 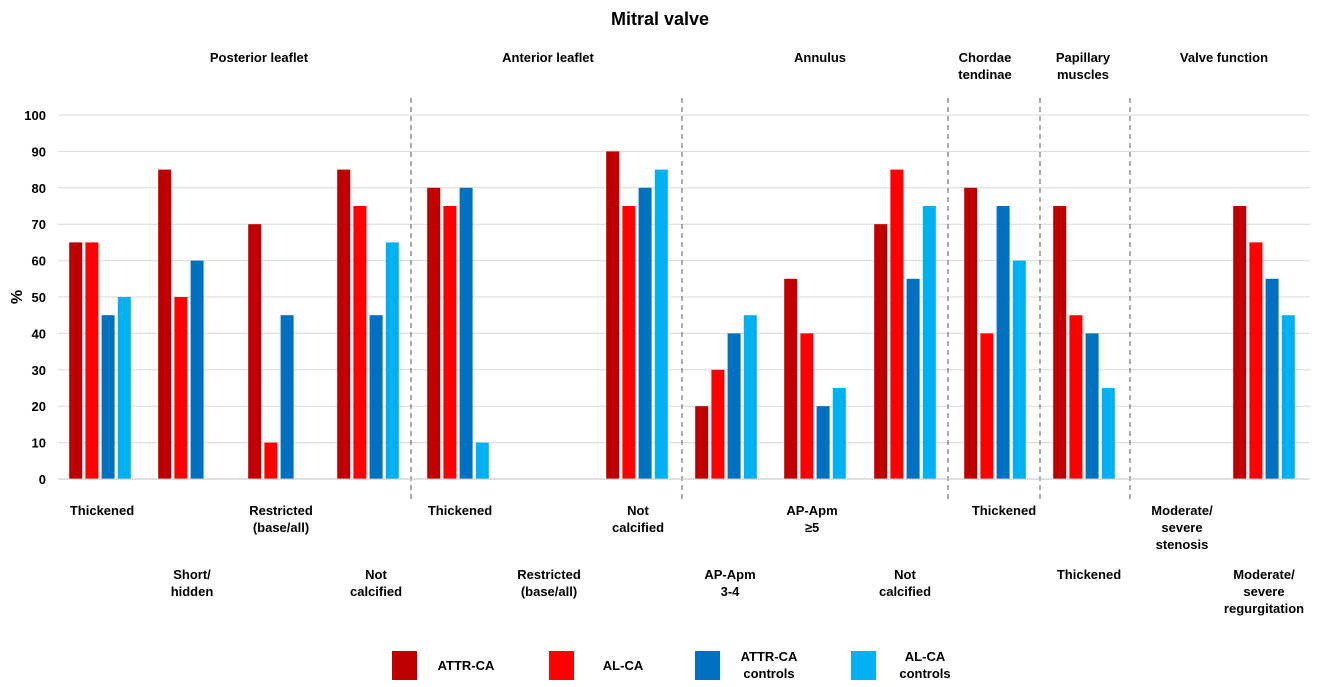 What do you see at coordinates (192, 583) in the screenshot?
I see `category-label: Short/hidden` at bounding box center [192, 583].